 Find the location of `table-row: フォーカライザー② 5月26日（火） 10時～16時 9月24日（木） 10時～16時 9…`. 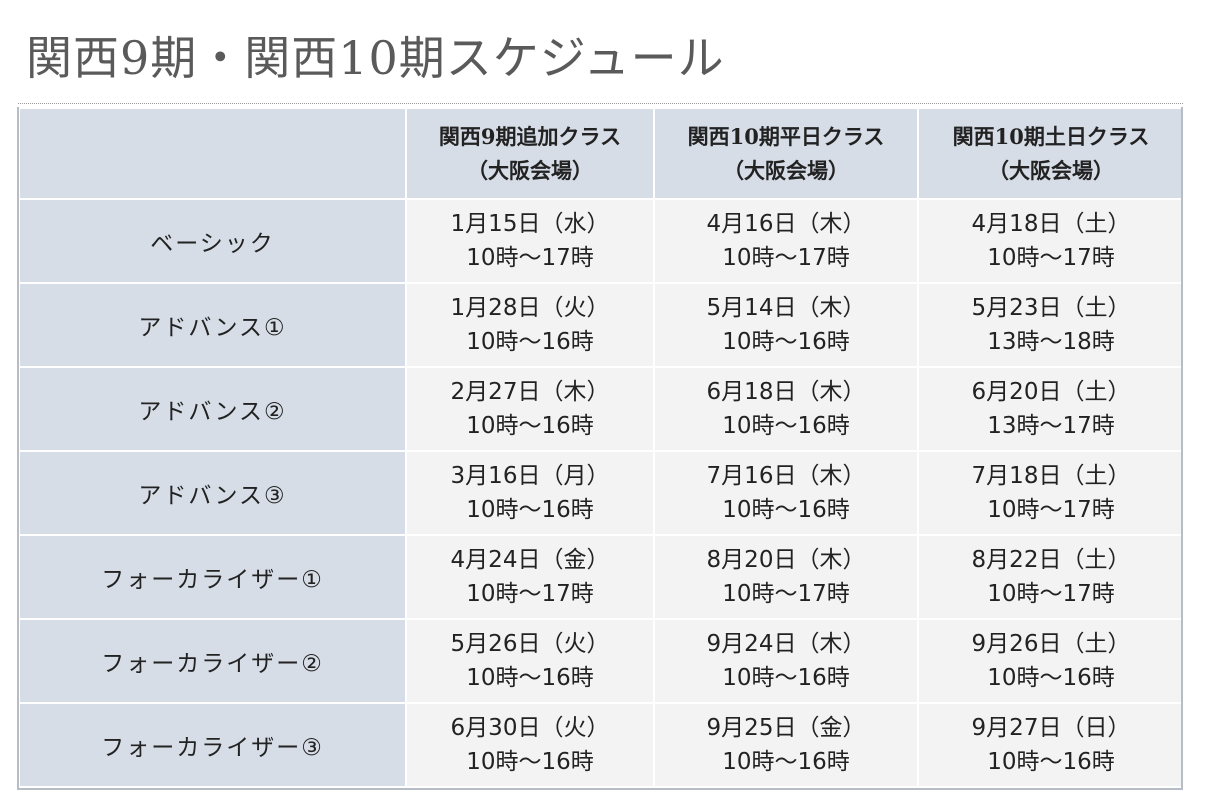

table-row: フォーカライザー② 5月26日（火） 10時～16時 9月24日（木） 10時～16時 9… is located at coordinates (601, 661).